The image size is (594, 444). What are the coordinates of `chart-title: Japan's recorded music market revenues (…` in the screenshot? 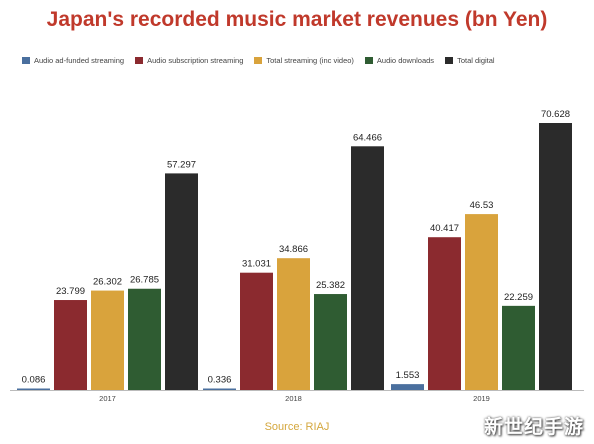 It's located at (297, 19).